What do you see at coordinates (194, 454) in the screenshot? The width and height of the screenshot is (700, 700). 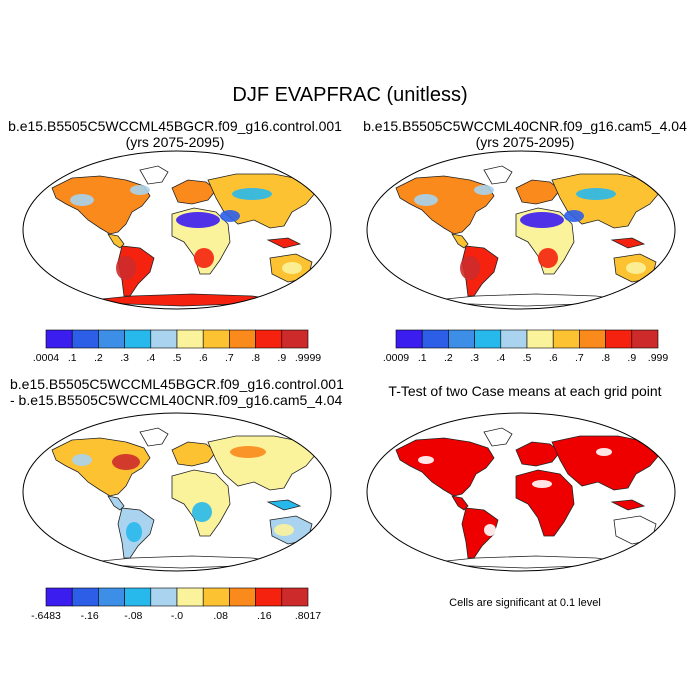 I see `diff-europe` at bounding box center [194, 454].